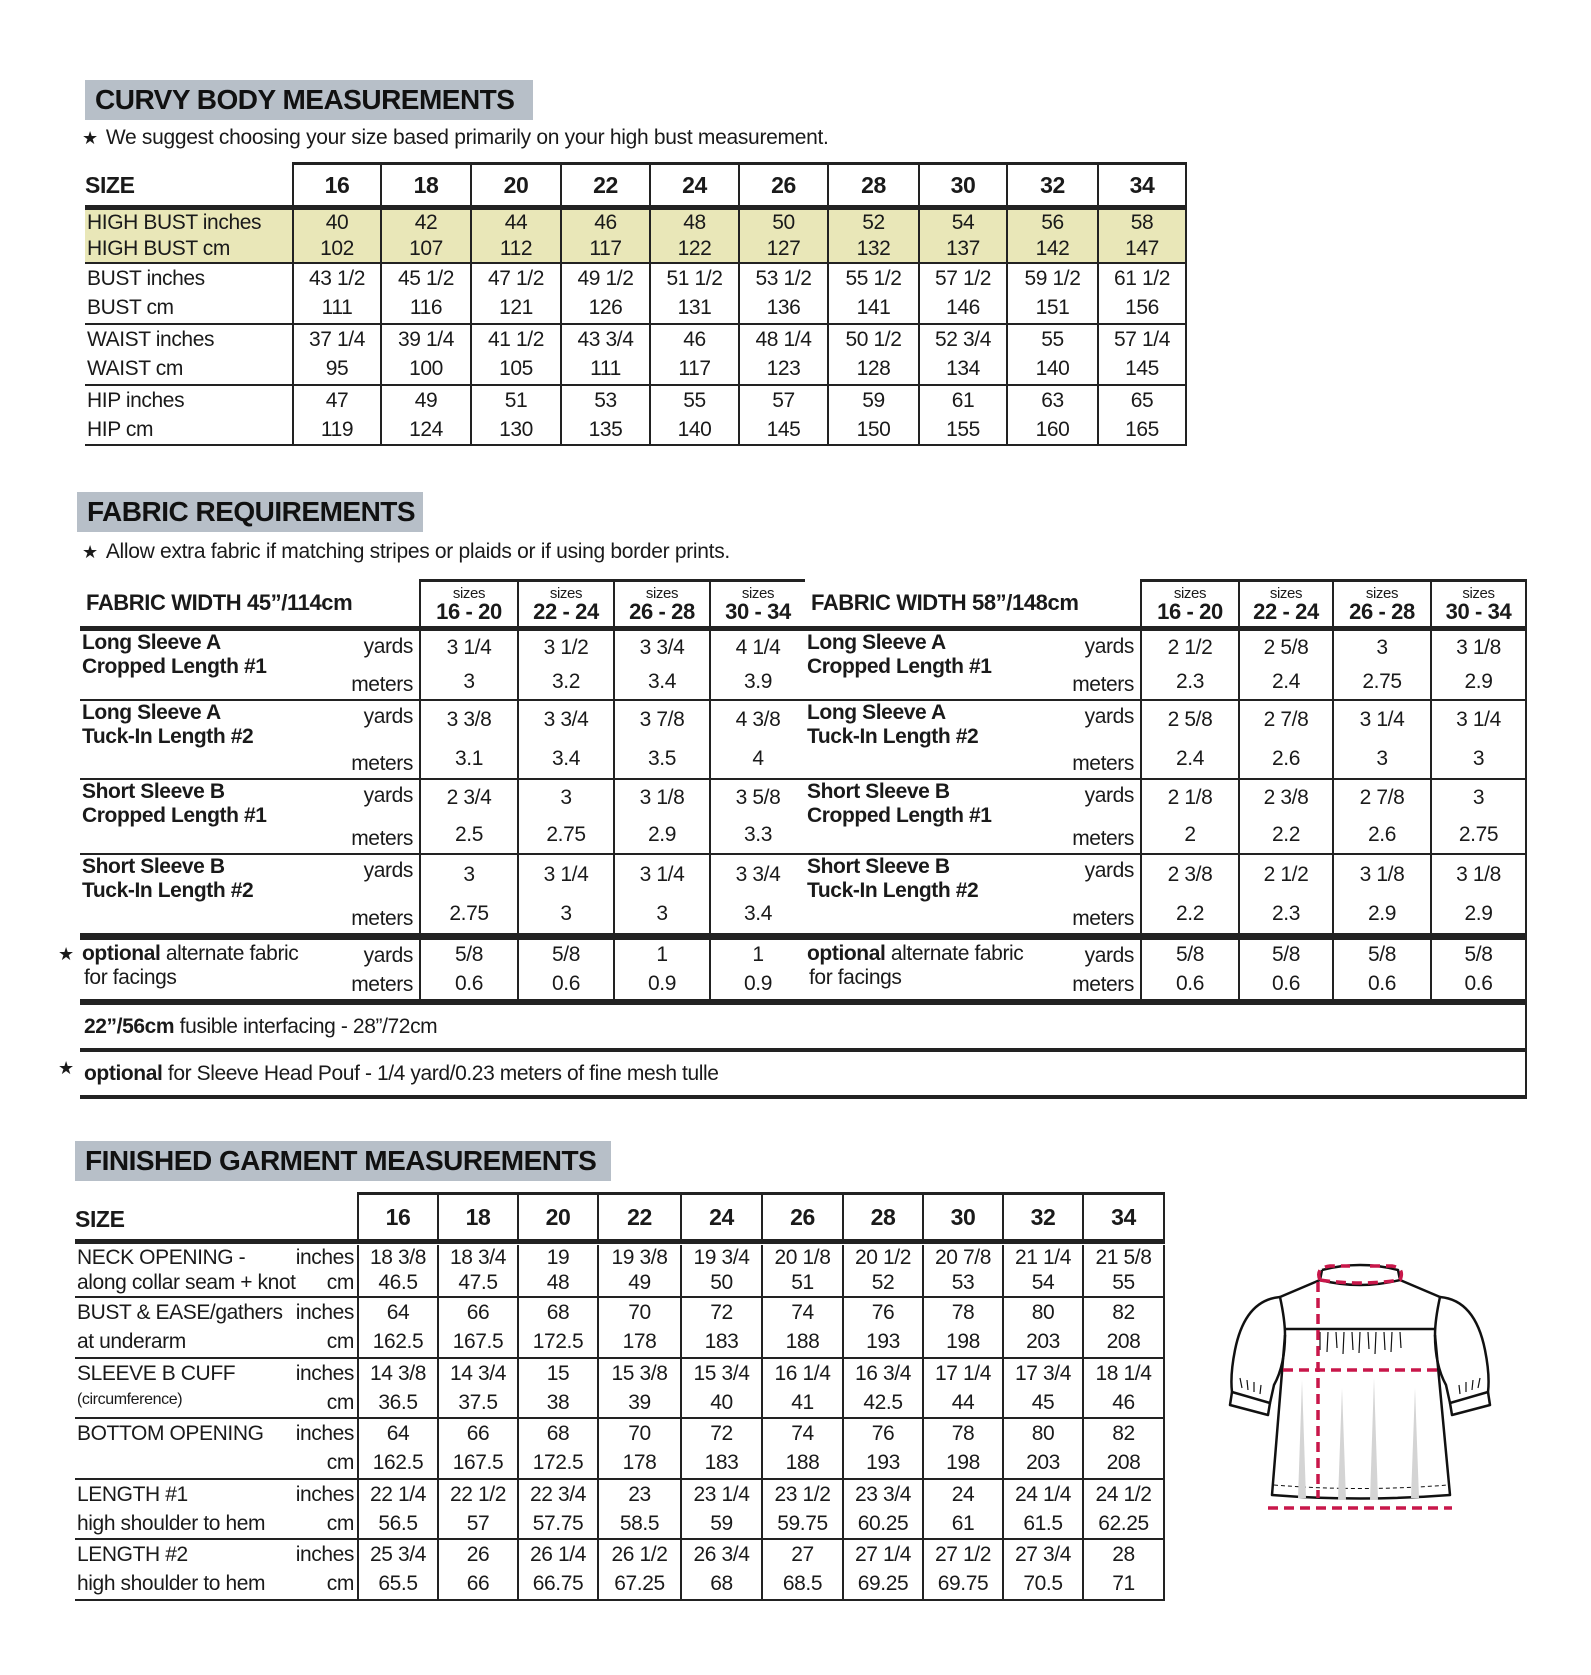  I want to click on yards-value: 2 5/8, so click(1190, 720).